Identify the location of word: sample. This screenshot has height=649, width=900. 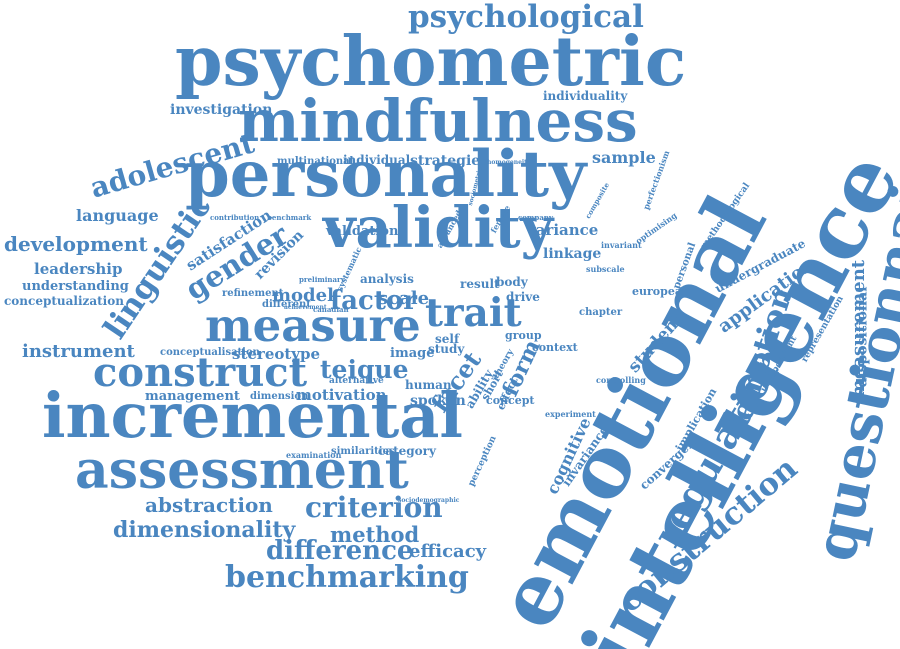
(624, 157).